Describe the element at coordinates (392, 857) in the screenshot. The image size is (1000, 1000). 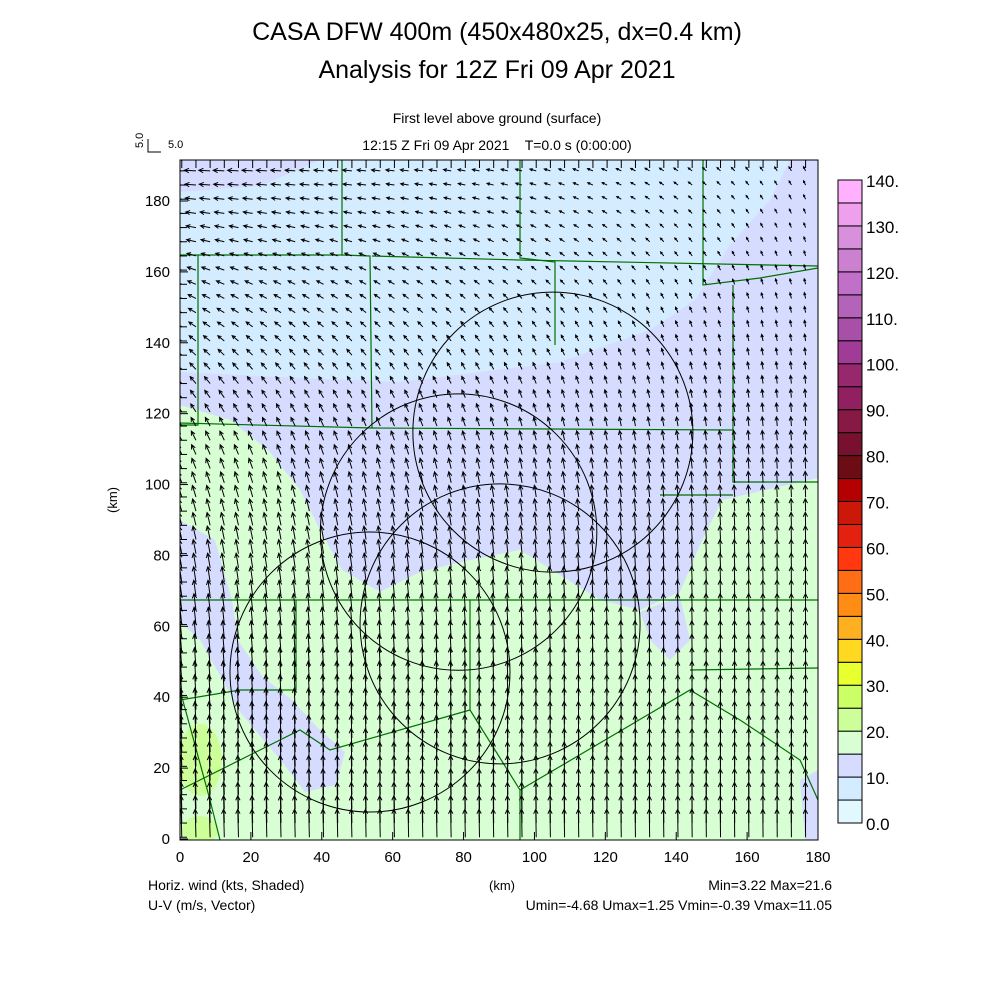
I see `x-tick-label: 60` at that location.